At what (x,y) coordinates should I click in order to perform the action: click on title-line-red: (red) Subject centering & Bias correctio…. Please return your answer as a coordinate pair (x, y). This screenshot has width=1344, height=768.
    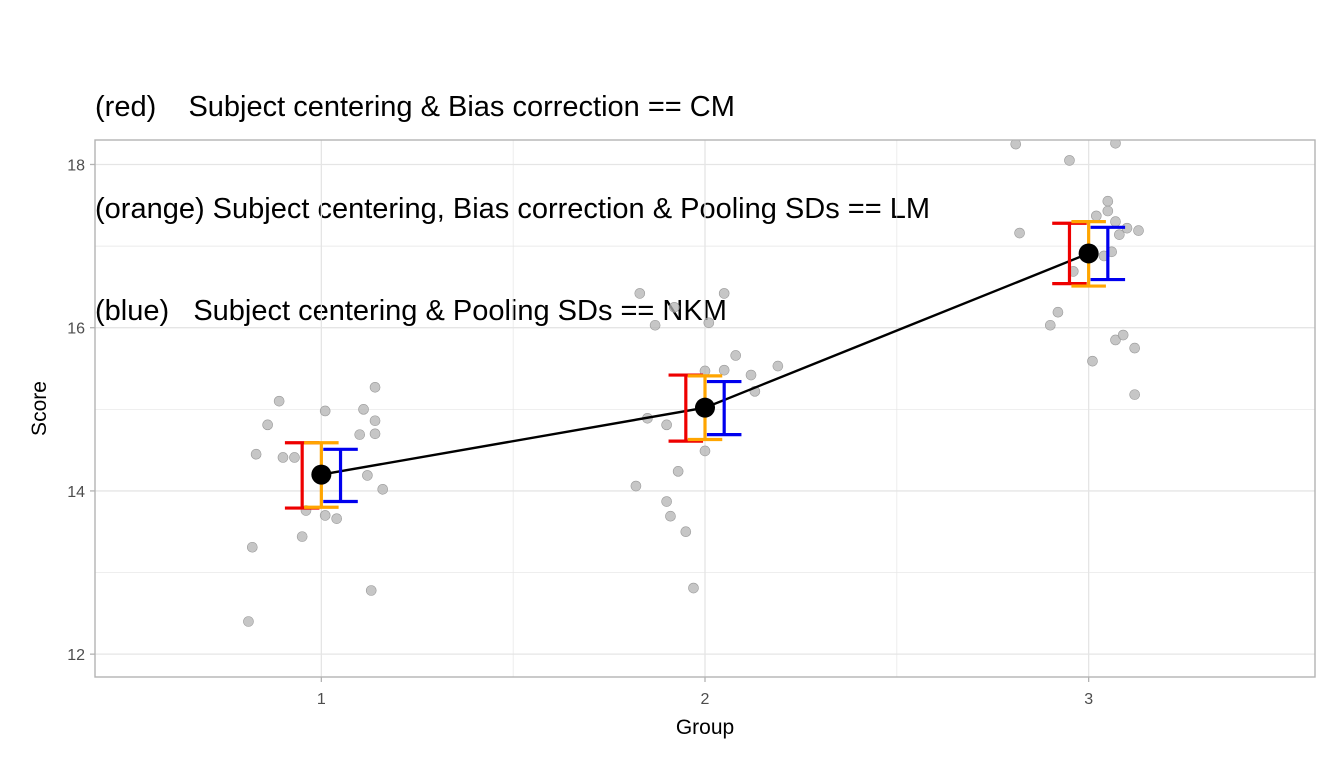
    Looking at the image, I should click on (415, 107).